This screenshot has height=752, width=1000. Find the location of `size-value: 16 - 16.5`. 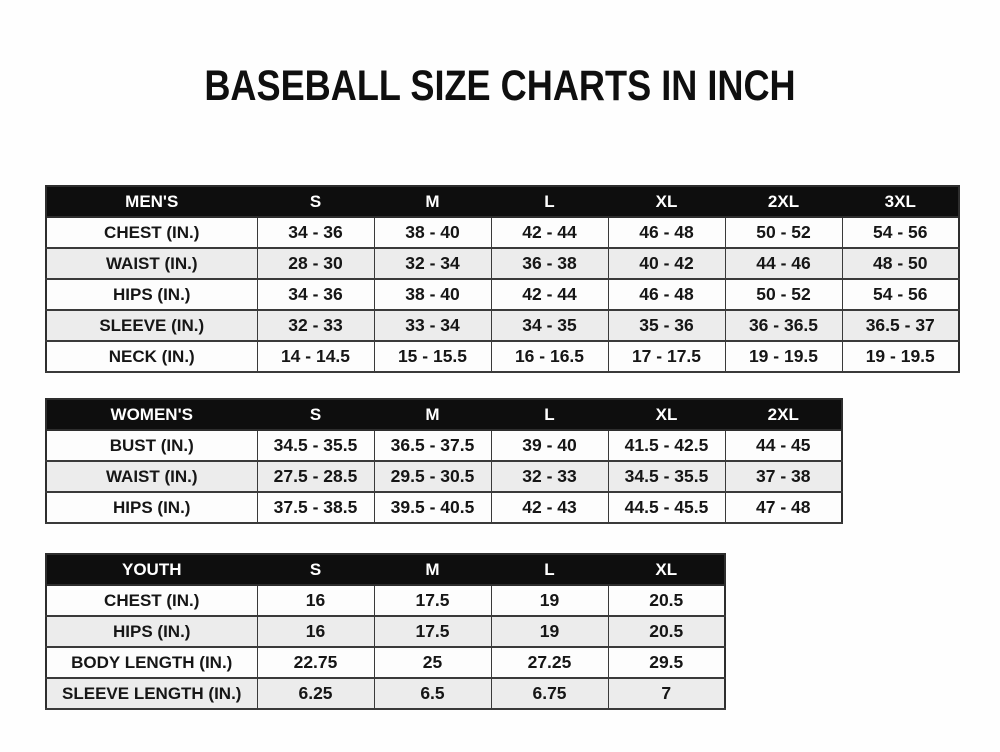

size-value: 16 - 16.5 is located at coordinates (549, 356).